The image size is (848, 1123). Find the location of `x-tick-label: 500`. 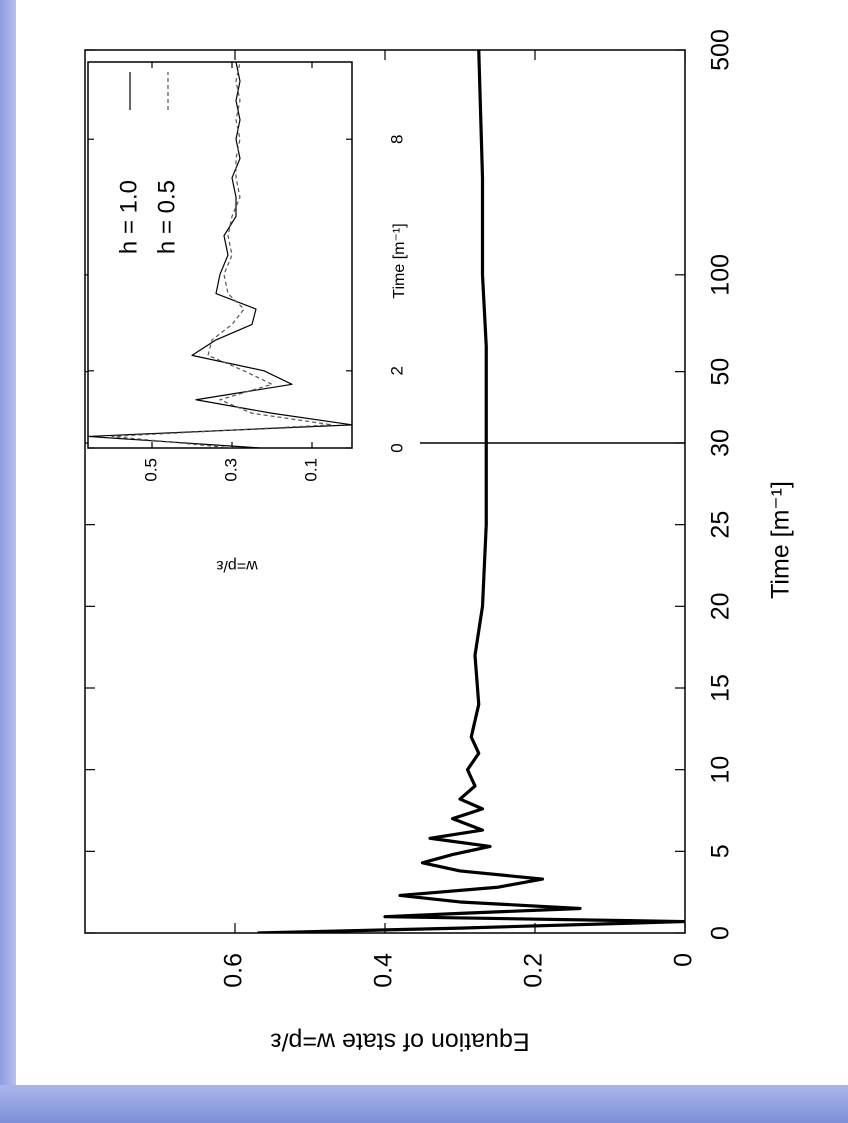

x-tick-label: 500 is located at coordinates (721, 50).